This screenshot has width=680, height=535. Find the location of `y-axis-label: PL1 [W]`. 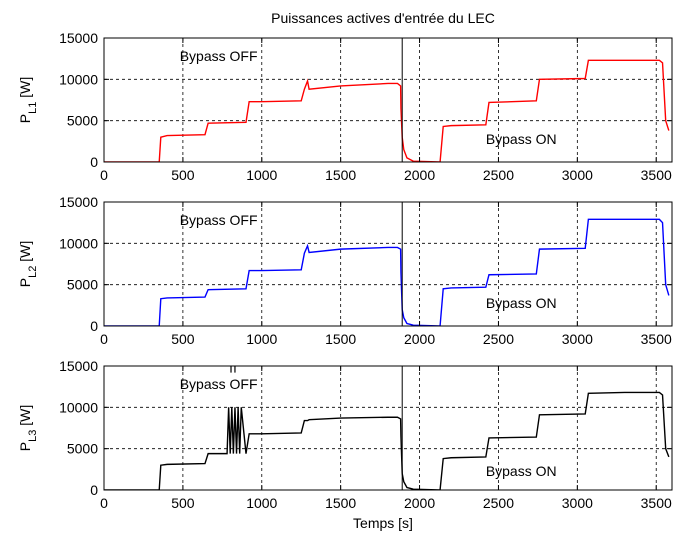

y-axis-label: PL1 [W] is located at coordinates (28, 100).